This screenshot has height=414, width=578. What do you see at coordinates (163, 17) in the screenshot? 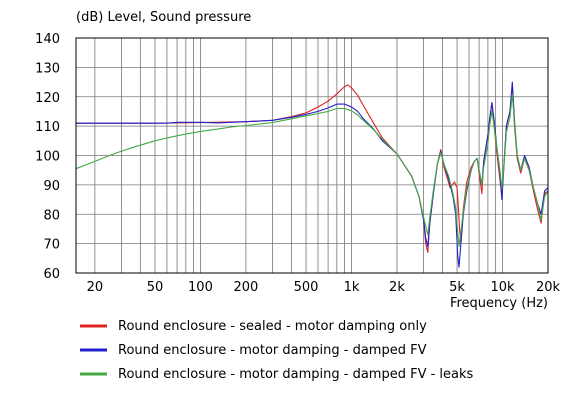
I see `y-axis-label: (dB) Level, Sound pressure` at bounding box center [163, 17].